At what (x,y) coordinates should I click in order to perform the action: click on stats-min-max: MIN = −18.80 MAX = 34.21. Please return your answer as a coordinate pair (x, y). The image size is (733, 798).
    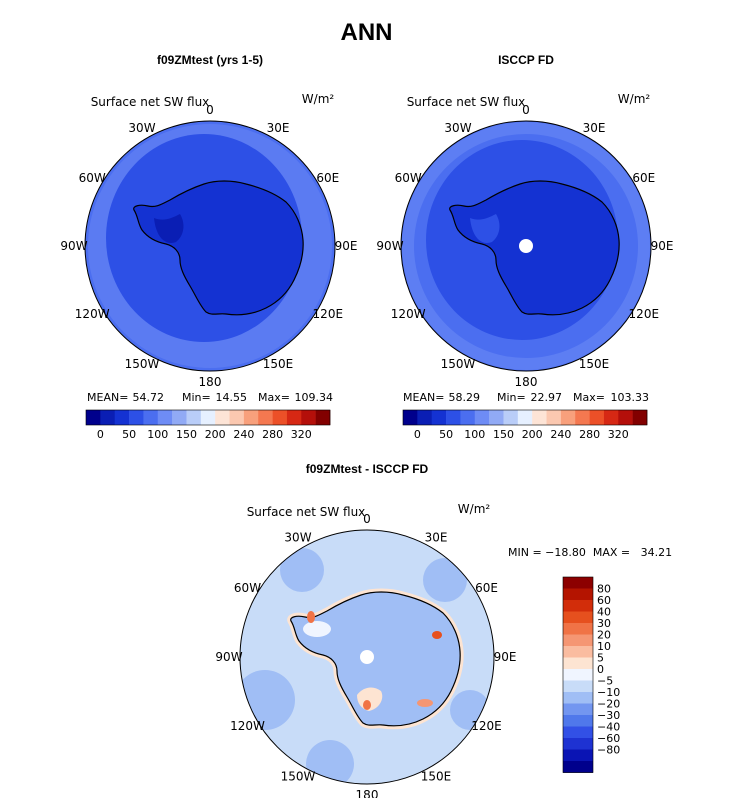
    Looking at the image, I should click on (590, 552).